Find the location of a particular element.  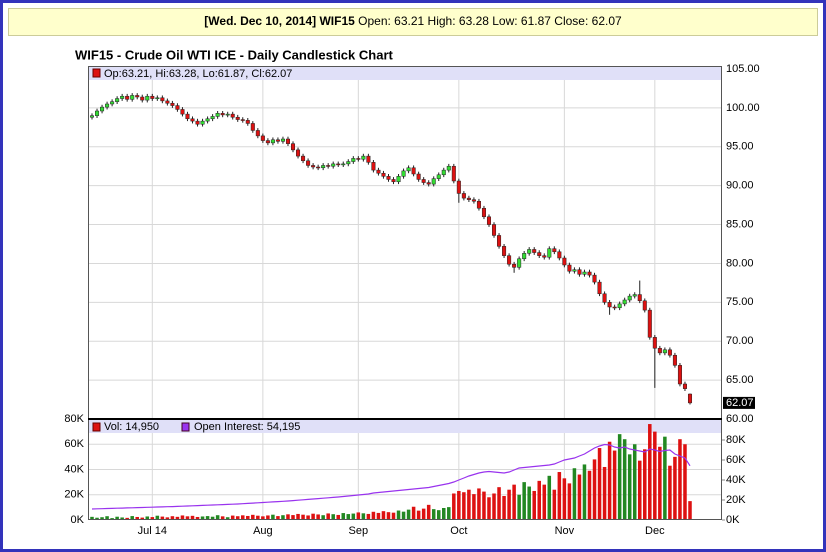

y2-tick-label: 20K is located at coordinates (736, 500).